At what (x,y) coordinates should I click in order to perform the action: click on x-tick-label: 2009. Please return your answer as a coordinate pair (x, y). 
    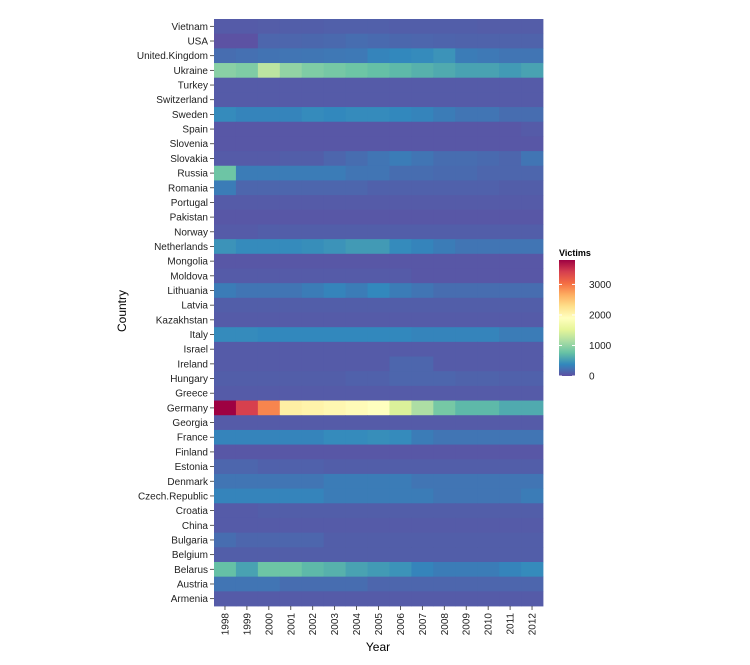
    Looking at the image, I should click on (467, 624).